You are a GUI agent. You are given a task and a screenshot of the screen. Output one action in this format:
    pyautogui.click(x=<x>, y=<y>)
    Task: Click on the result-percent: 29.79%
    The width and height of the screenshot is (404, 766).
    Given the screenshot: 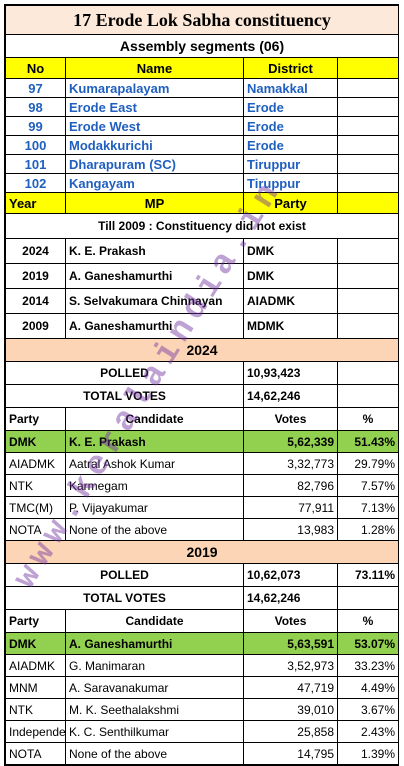 What is the action you would take?
    pyautogui.click(x=368, y=463)
    